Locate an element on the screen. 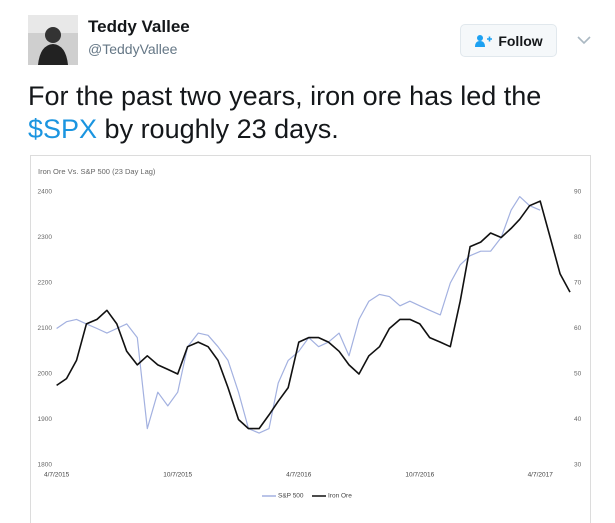 Image resolution: width=615 pixels, height=523 pixels. cashtag: $SPX is located at coordinates (63, 129).